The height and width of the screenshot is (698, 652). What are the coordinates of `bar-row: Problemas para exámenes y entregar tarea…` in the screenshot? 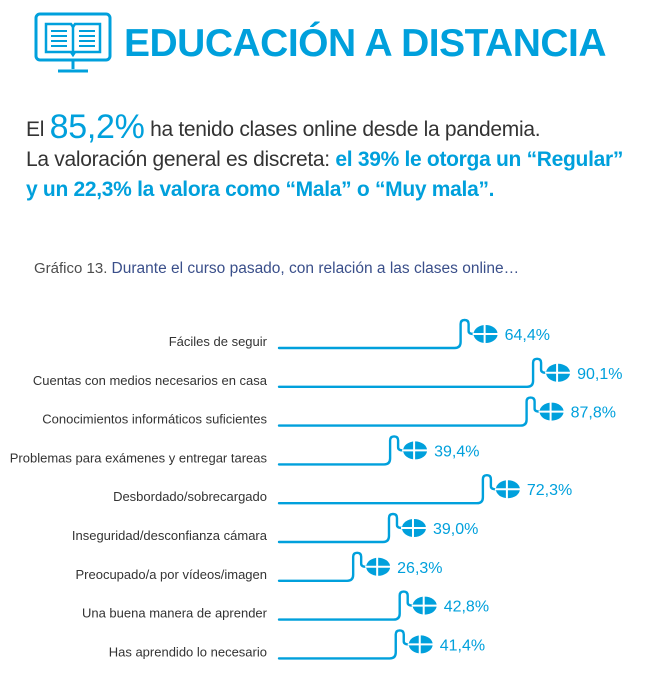 It's located at (244, 450).